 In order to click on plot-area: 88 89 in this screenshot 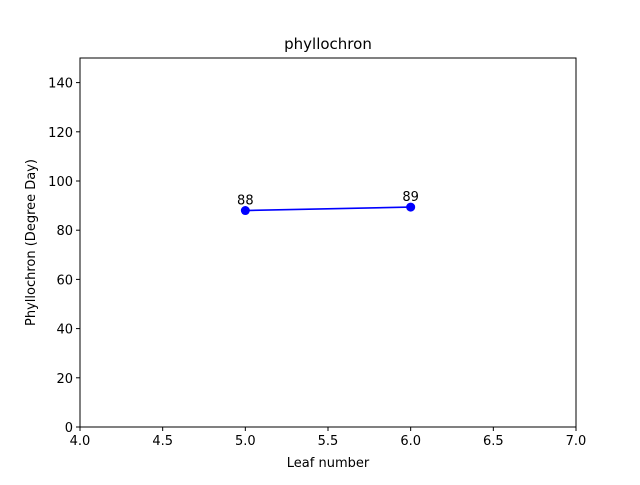, I will do `click(328, 203)`.